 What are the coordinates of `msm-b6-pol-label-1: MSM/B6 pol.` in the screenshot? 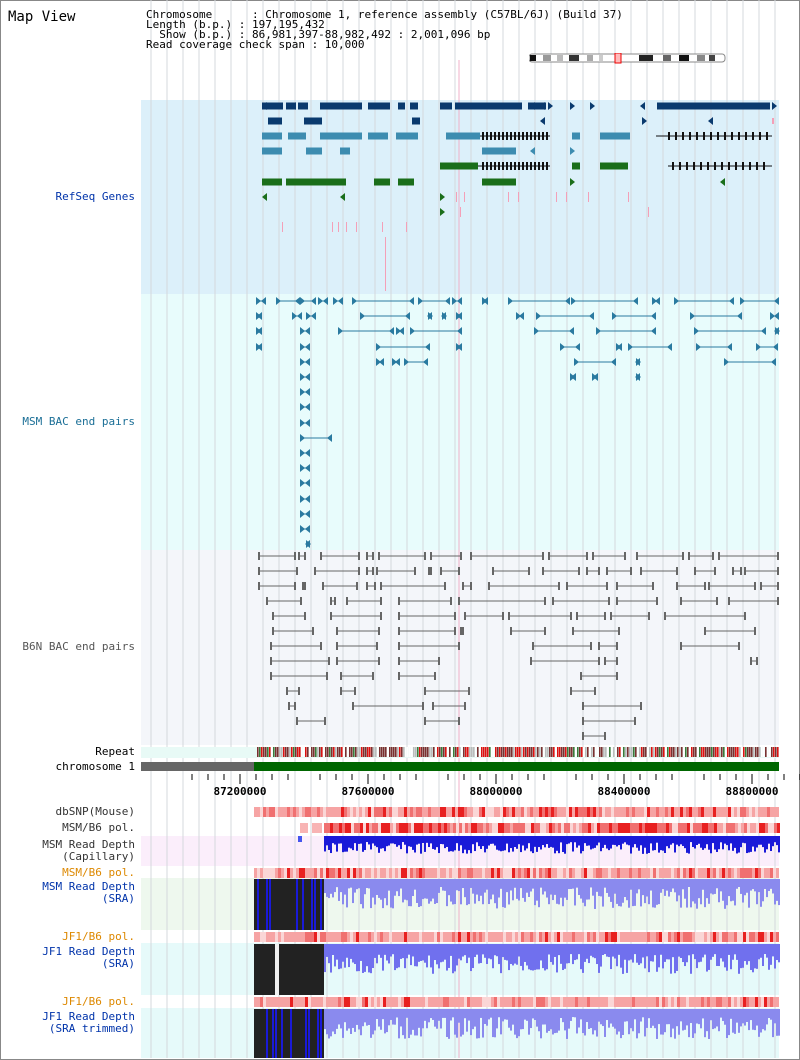 It's located at (98, 827).